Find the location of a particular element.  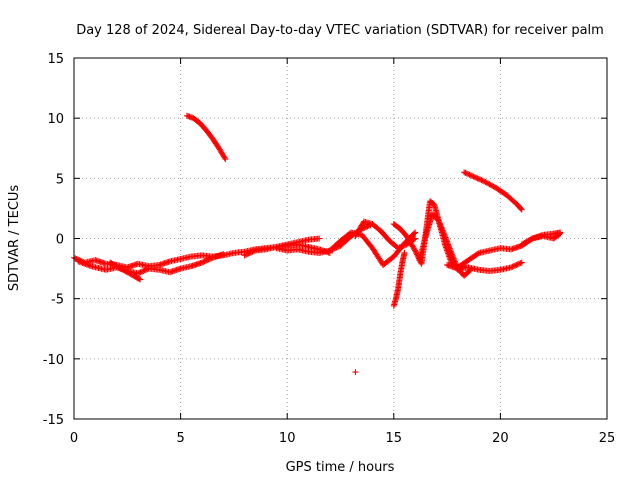

y-tick-label: -10 is located at coordinates (53, 360).